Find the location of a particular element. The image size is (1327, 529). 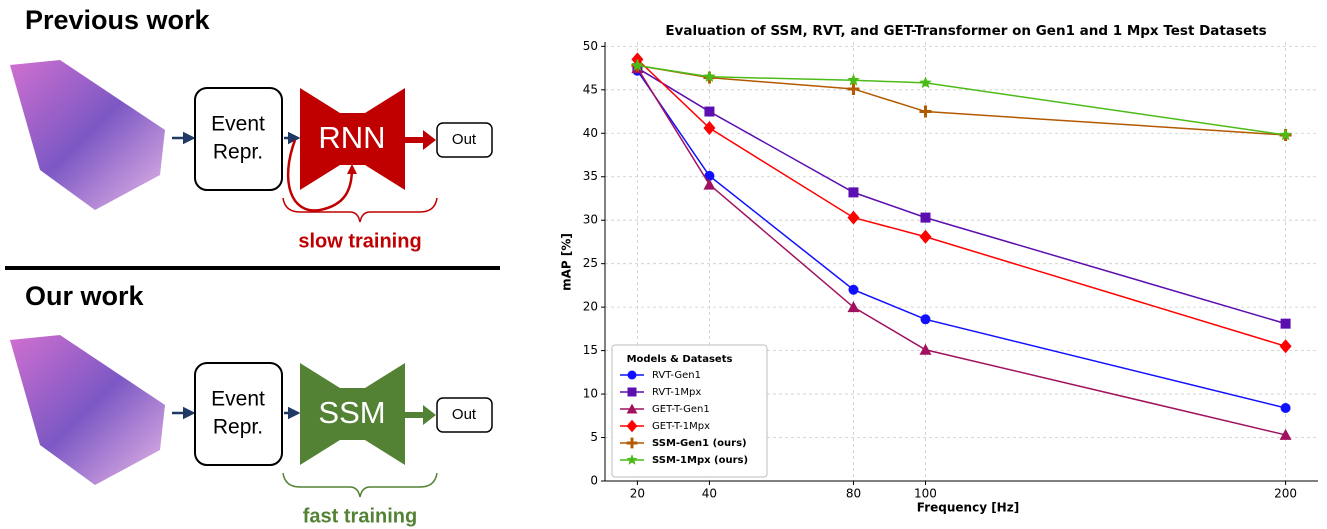

y-tick-label: 10 is located at coordinates (590, 394).